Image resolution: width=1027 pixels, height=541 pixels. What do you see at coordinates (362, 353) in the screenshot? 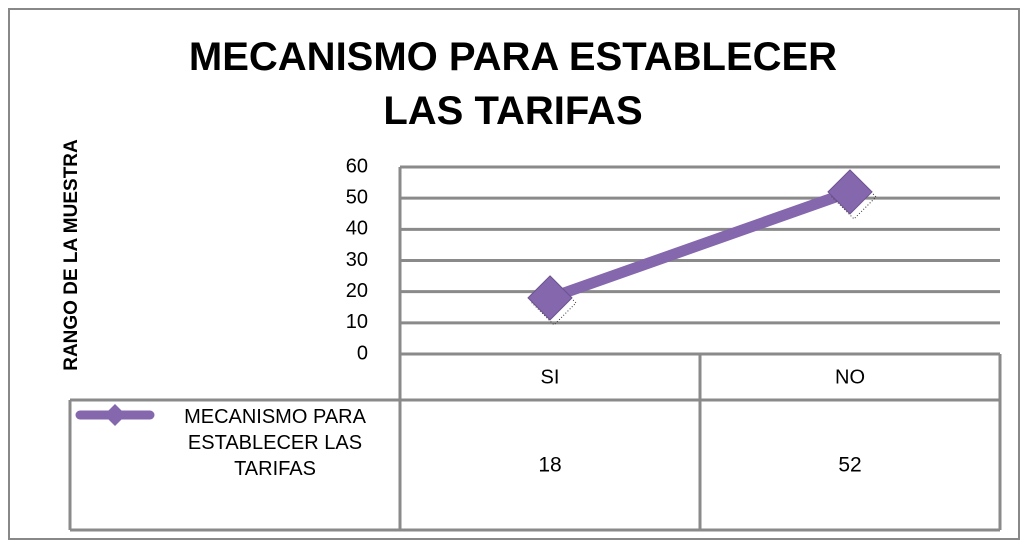
I see `y-tick-label: 0` at bounding box center [362, 353].